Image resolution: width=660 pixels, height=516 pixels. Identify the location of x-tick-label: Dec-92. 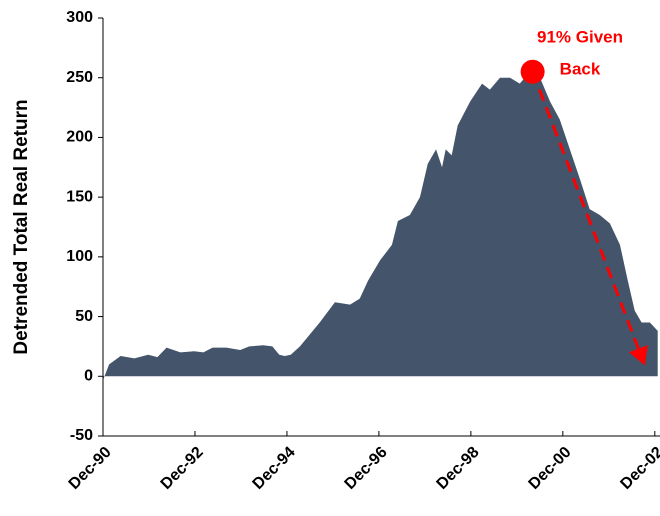
(182, 468).